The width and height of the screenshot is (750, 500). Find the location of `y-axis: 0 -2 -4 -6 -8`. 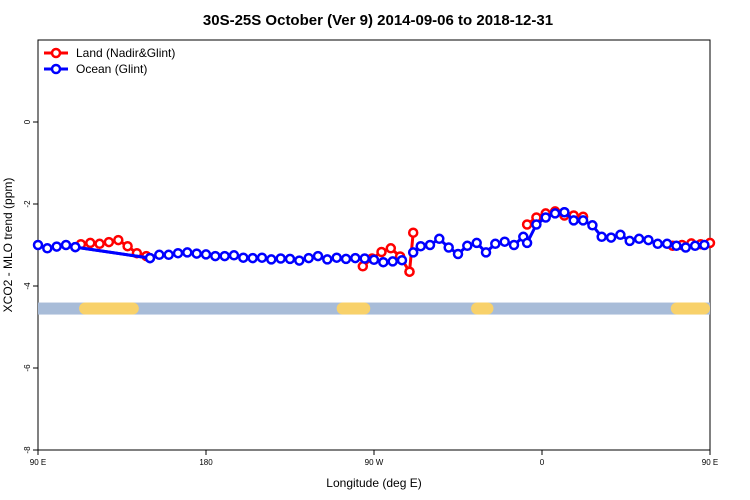

y-axis: 0 -2 -4 -6 -8 is located at coordinates (30, 286).